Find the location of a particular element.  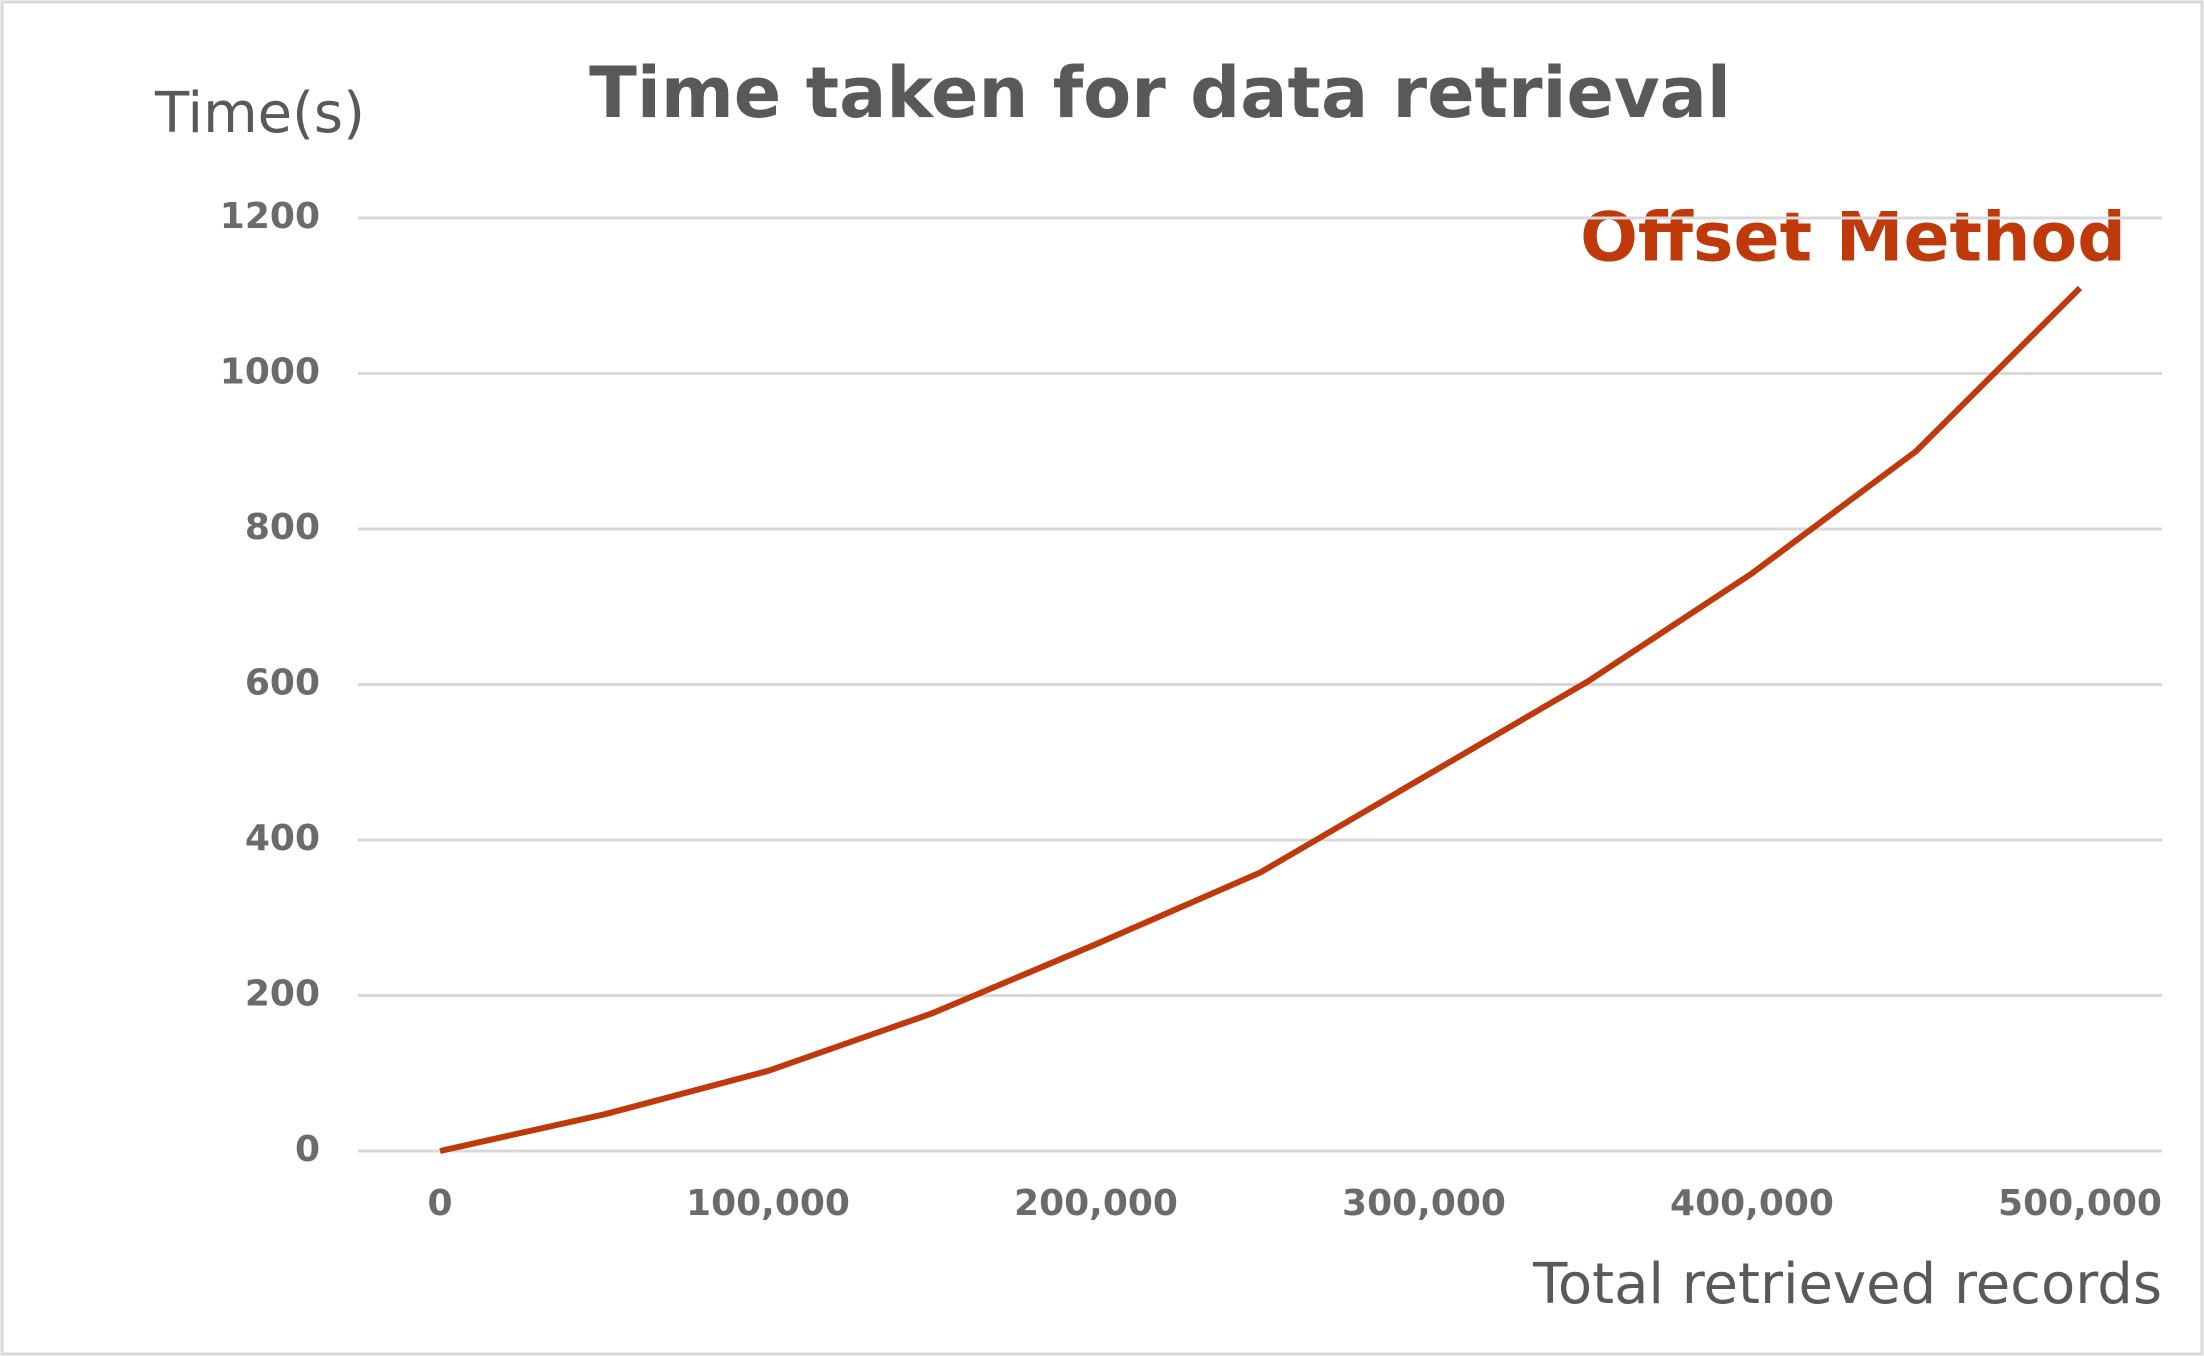

x-tick-label: 300,000 is located at coordinates (1424, 1203).